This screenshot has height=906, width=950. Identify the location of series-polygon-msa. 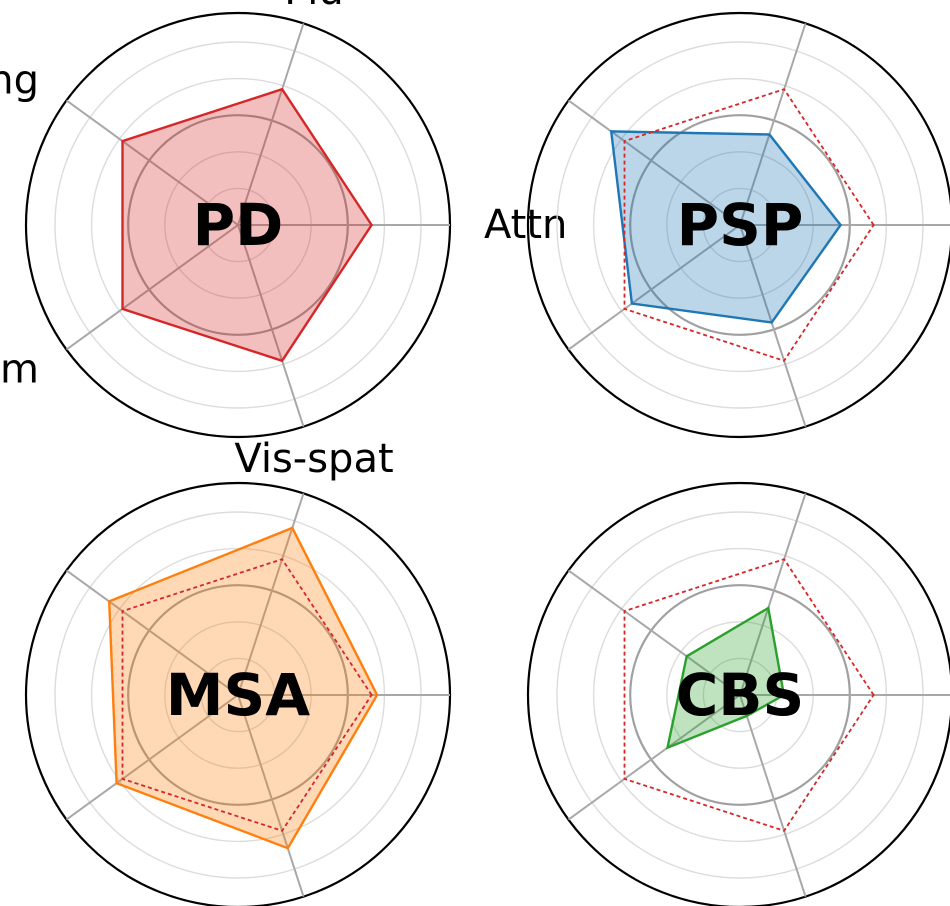
(243, 688).